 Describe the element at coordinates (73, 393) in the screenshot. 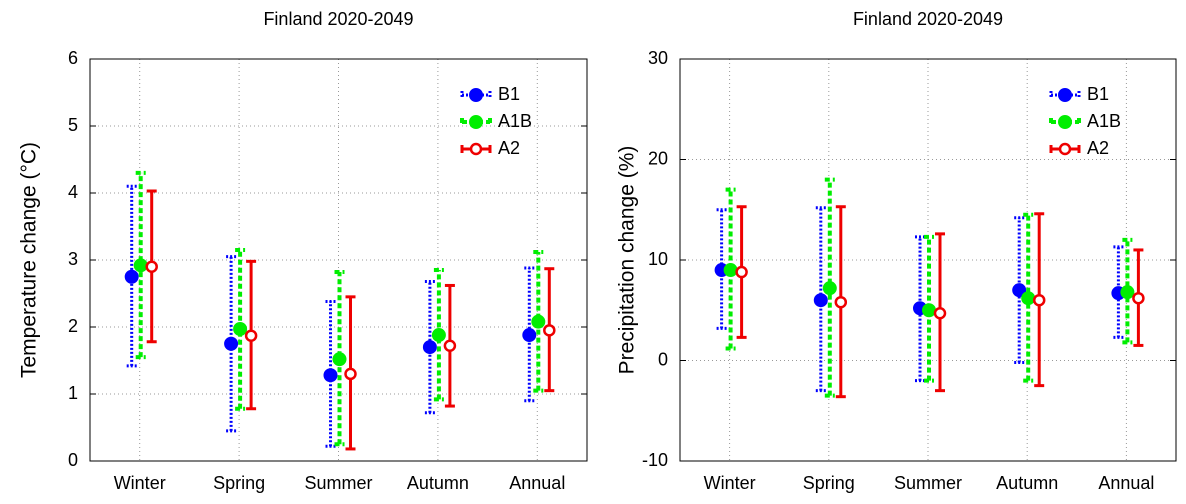

I see `y-tick-label: 1` at that location.